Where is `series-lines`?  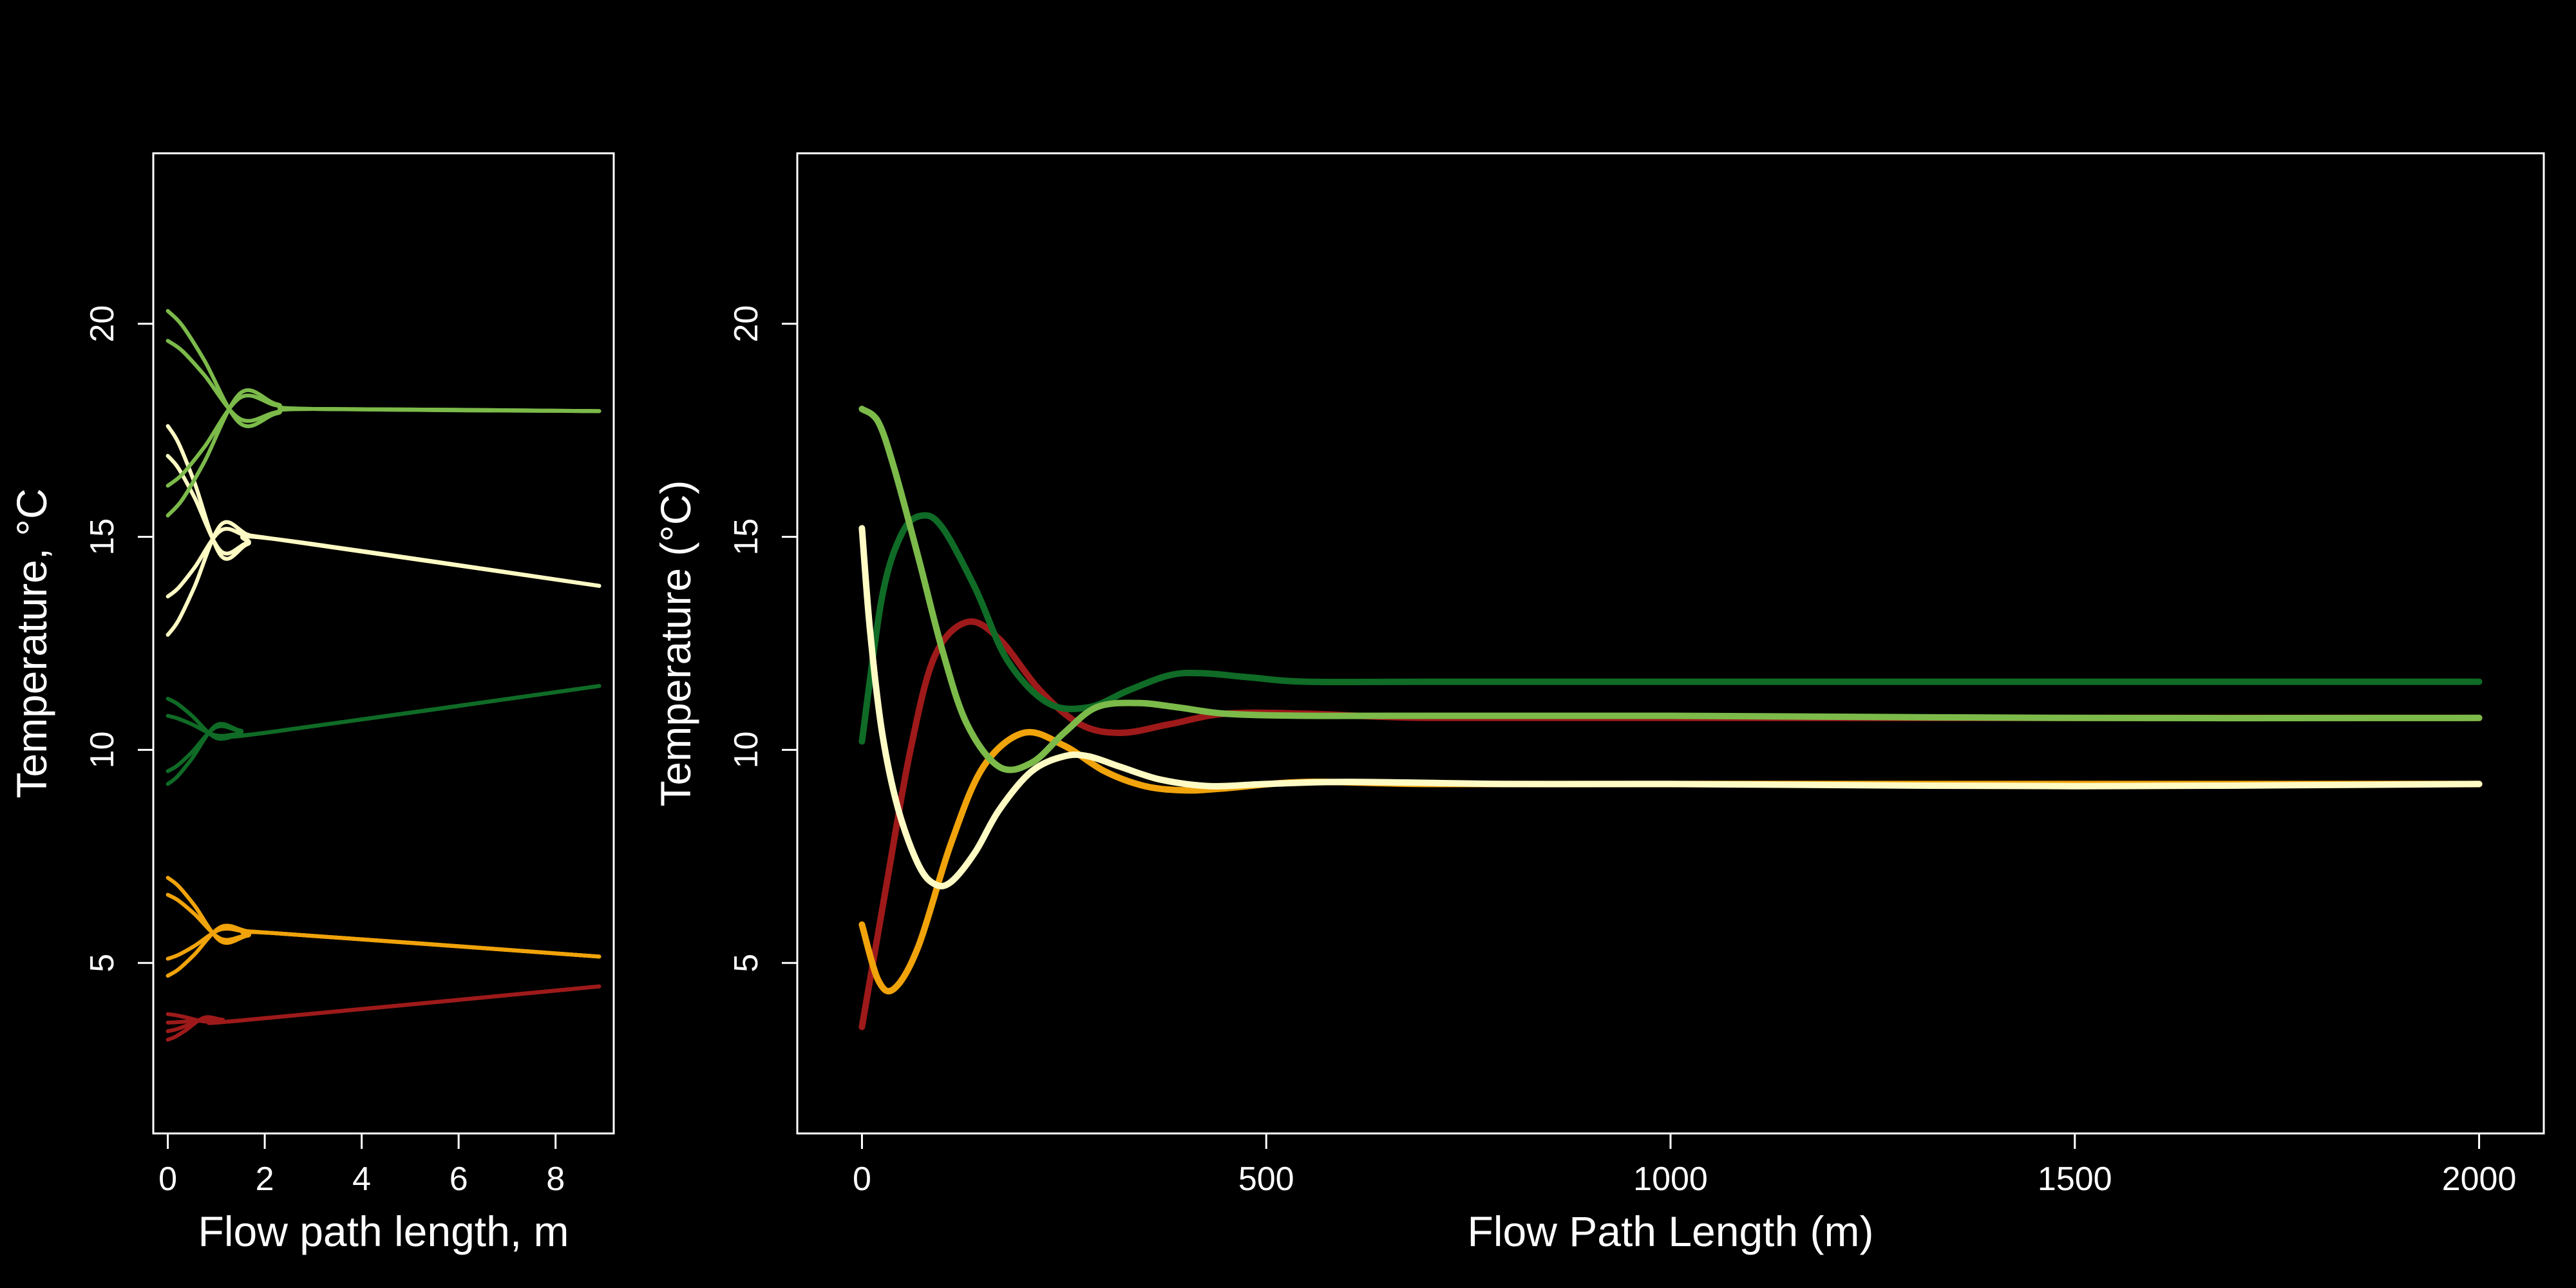
series-lines is located at coordinates (383, 675).